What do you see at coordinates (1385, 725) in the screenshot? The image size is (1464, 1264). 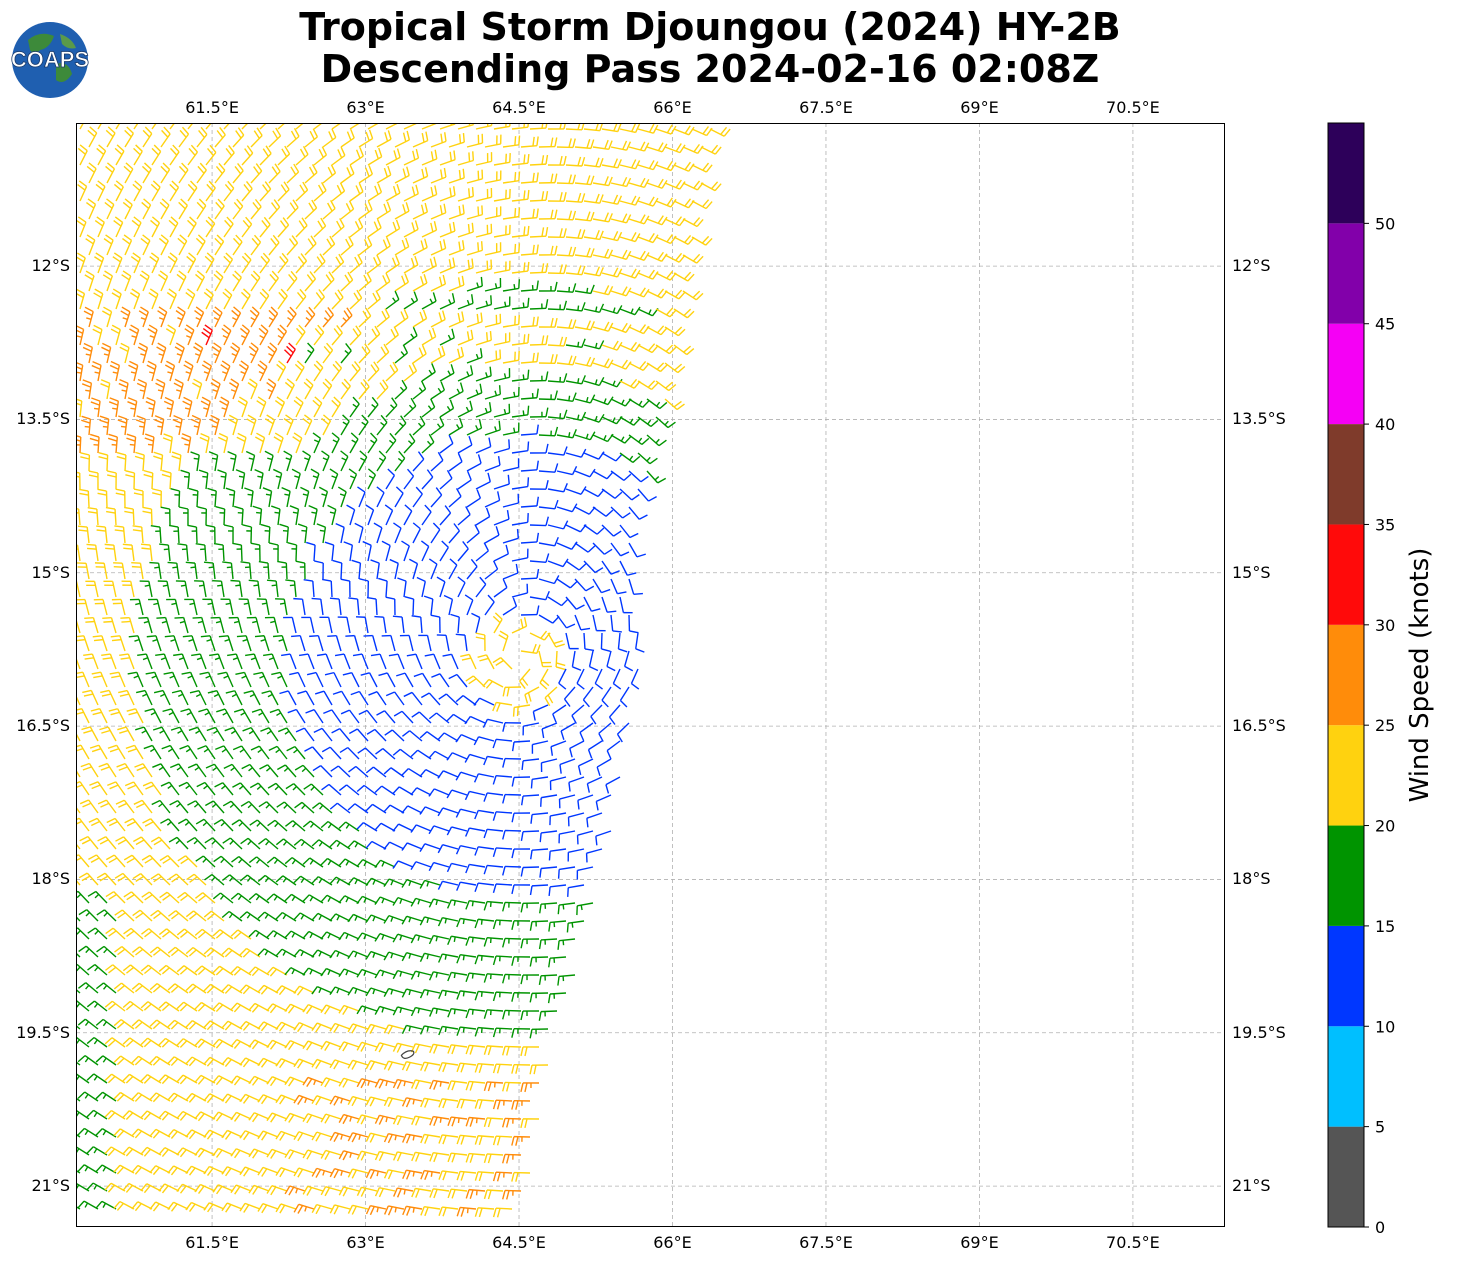 I see `colorbar-tick-label: 25` at bounding box center [1385, 725].